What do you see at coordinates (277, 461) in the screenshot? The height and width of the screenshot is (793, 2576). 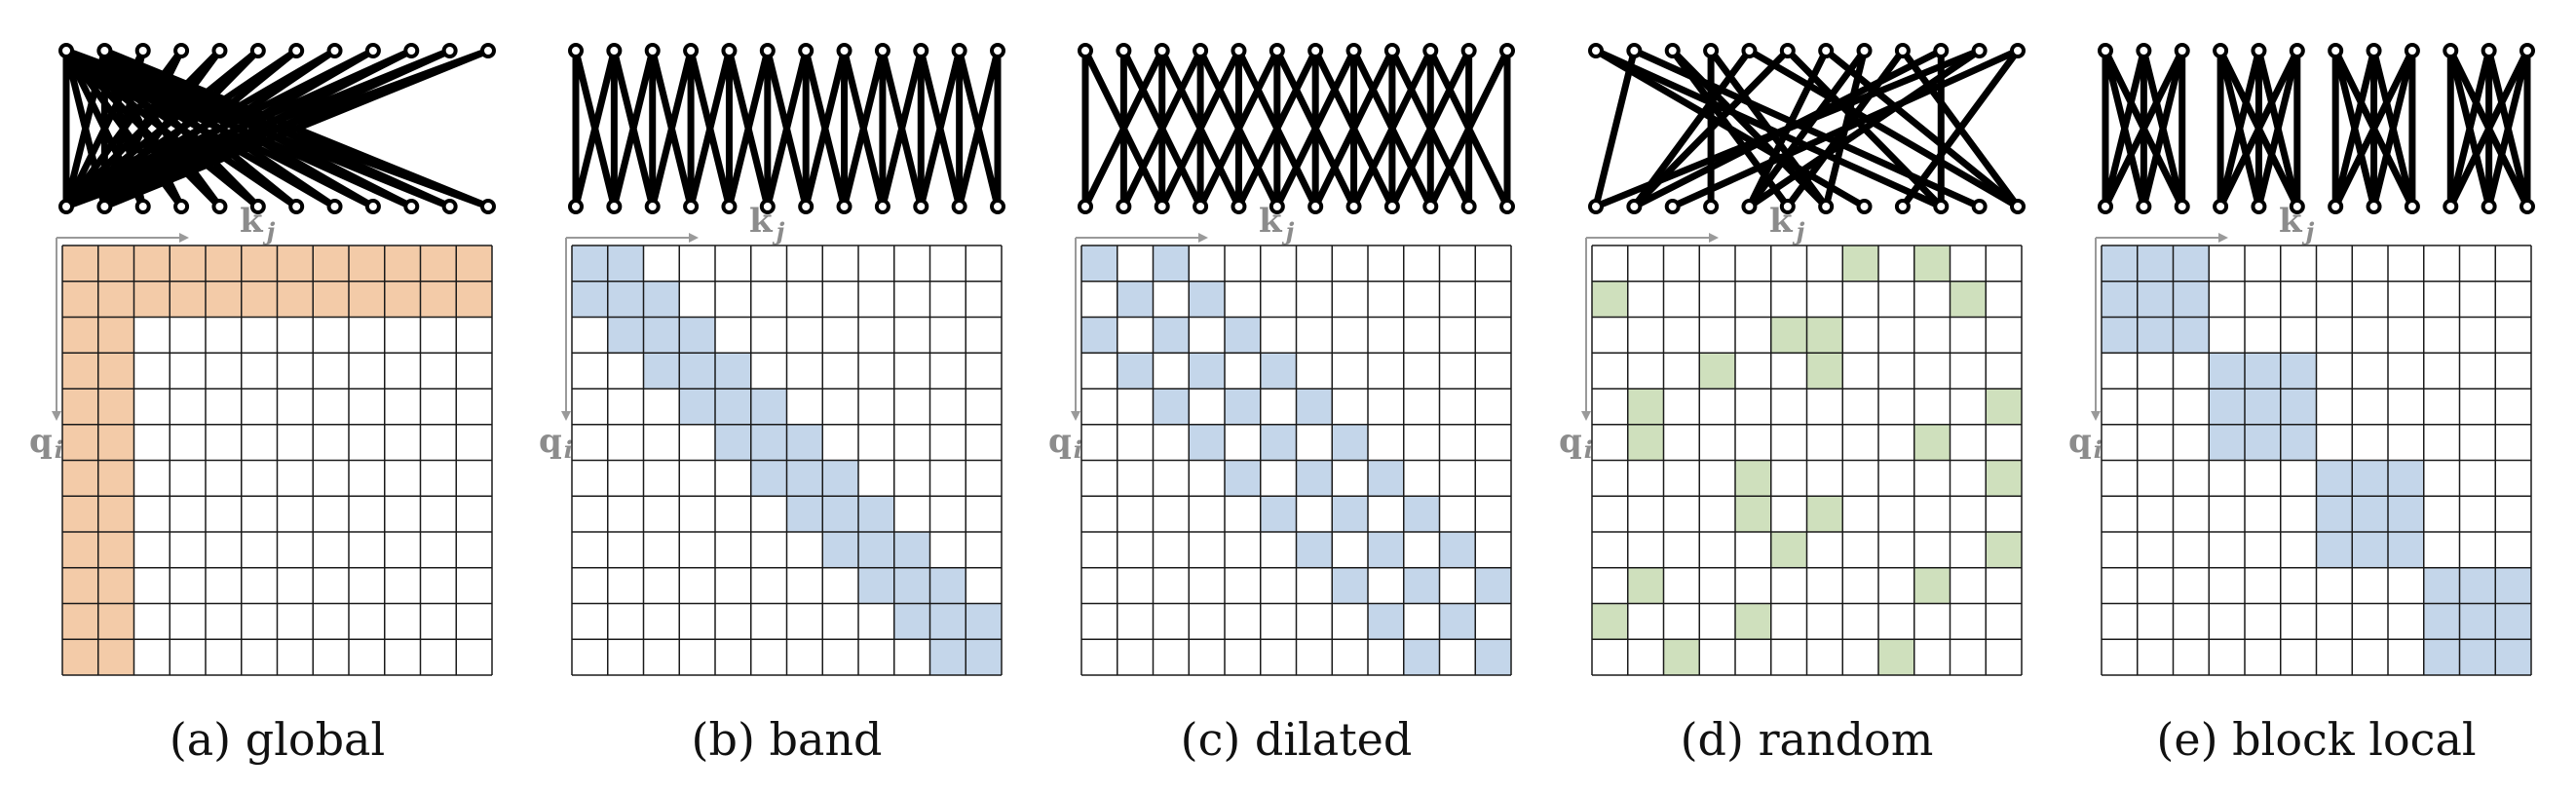 I see `panel-global-grid` at bounding box center [277, 461].